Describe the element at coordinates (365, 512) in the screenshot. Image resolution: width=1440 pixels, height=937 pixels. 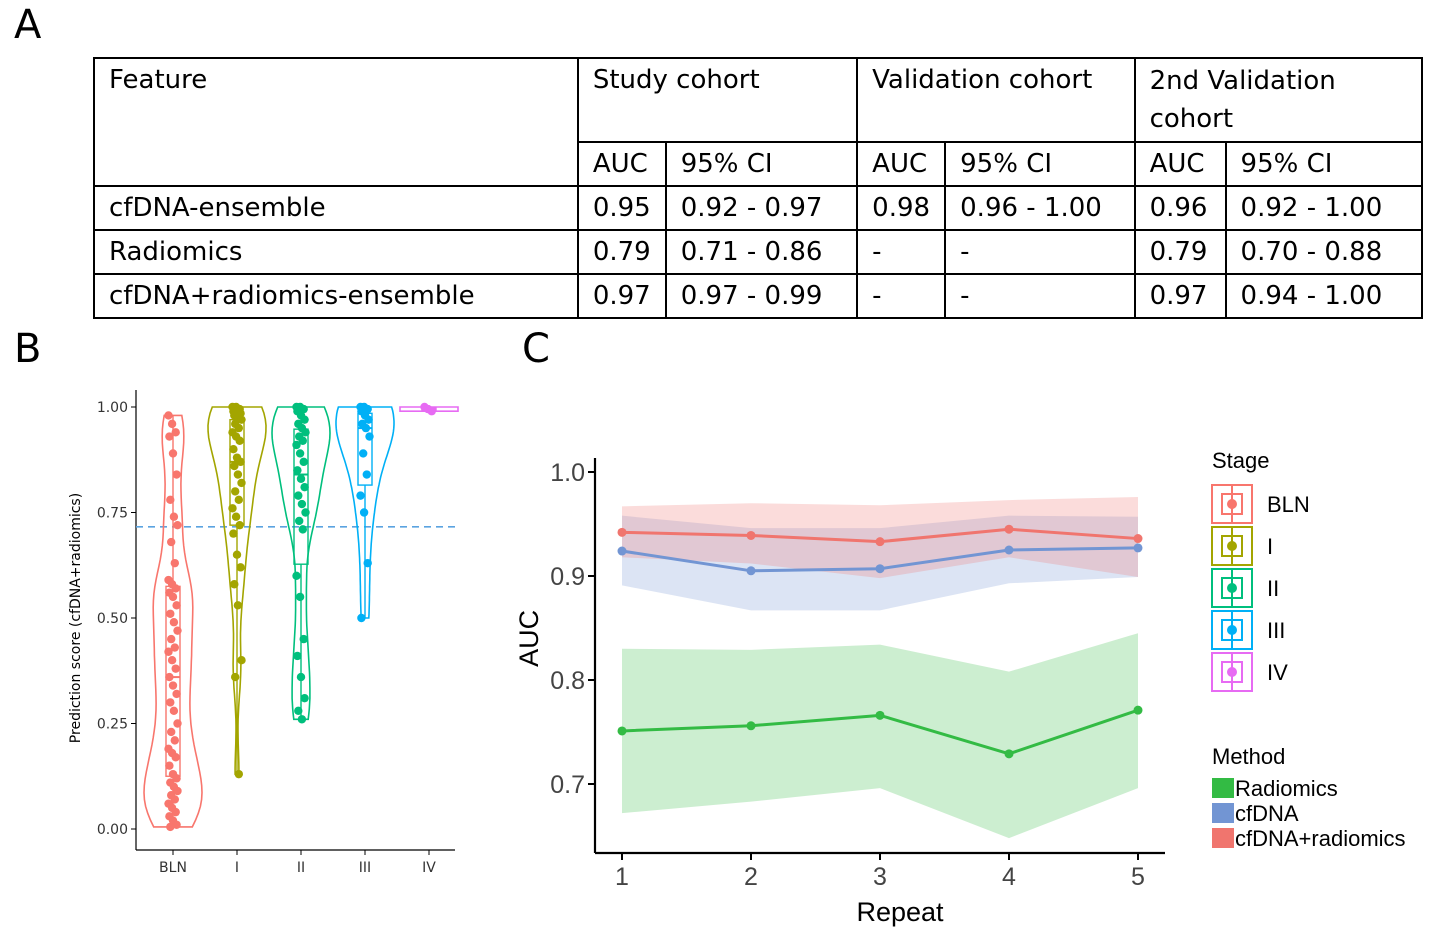
I see `violin-III` at that location.